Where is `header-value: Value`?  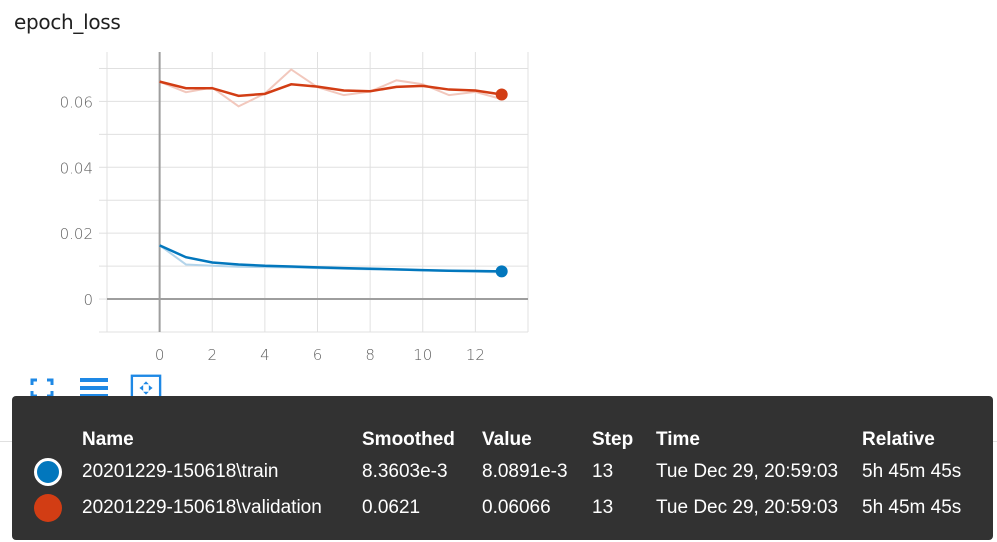
header-value: Value is located at coordinates (507, 439).